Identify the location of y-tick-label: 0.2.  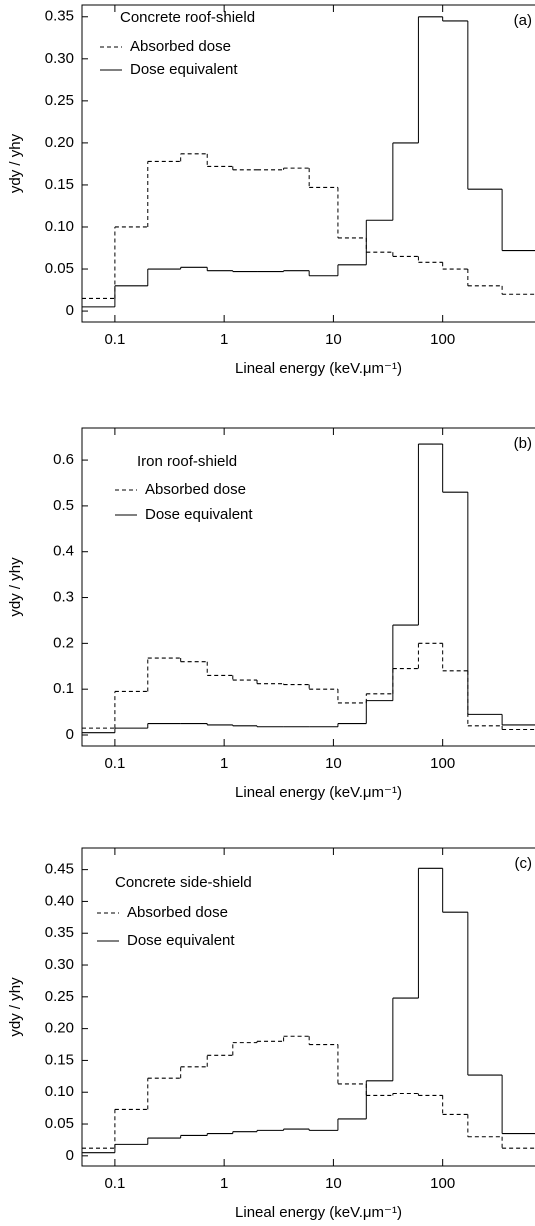
(63, 642).